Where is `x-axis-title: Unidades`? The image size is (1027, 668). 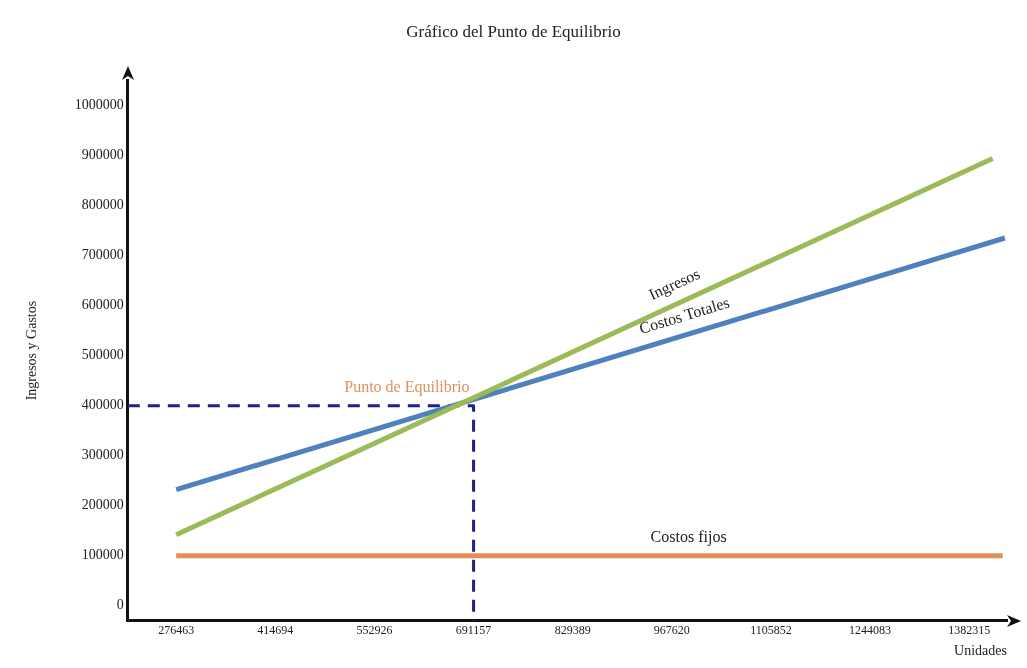 x-axis-title: Unidades is located at coordinates (980, 651).